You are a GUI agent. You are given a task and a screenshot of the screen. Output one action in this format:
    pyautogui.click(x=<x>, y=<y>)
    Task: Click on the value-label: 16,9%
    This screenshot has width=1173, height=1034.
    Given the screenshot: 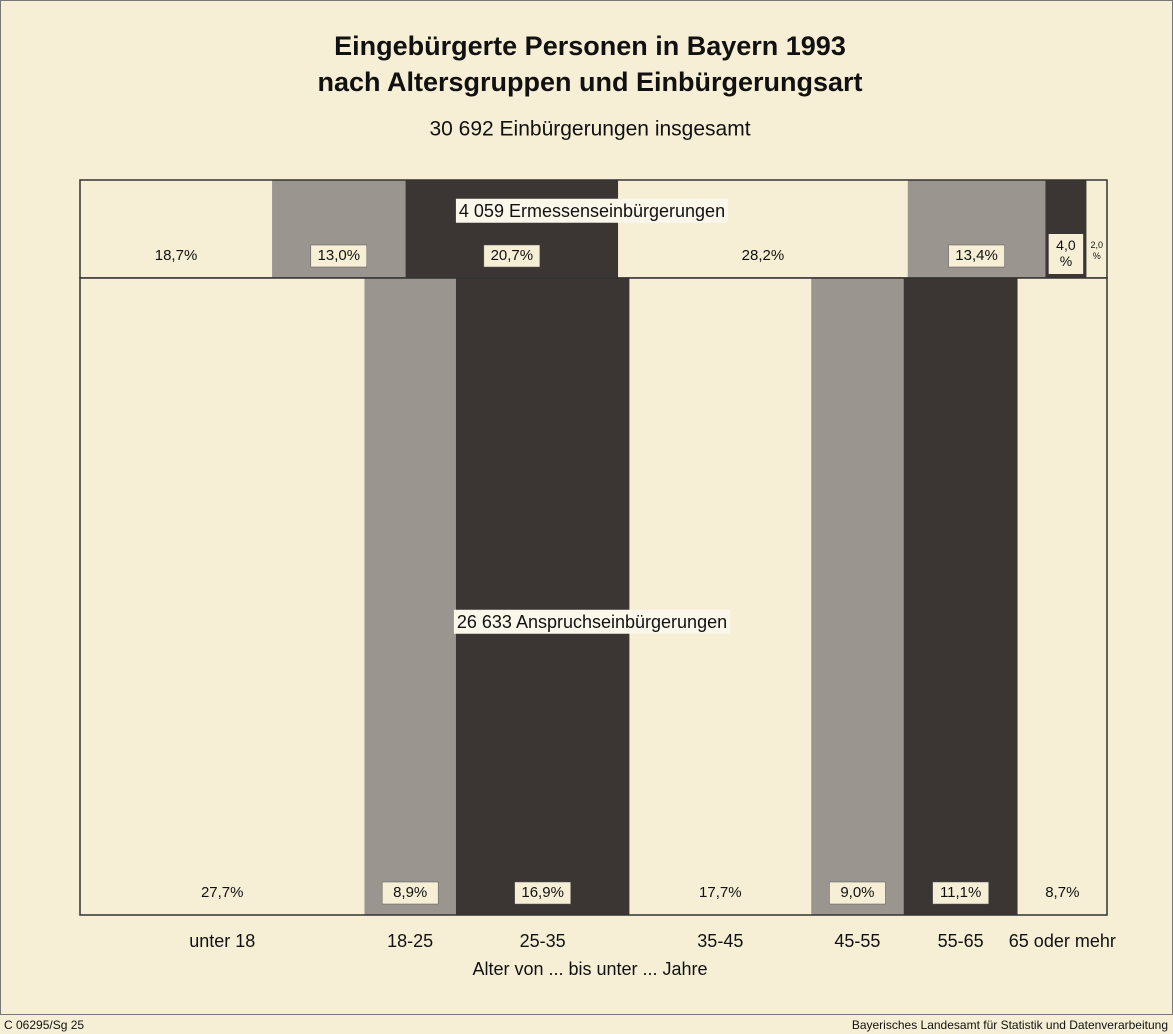 What is the action you would take?
    pyautogui.click(x=542, y=892)
    